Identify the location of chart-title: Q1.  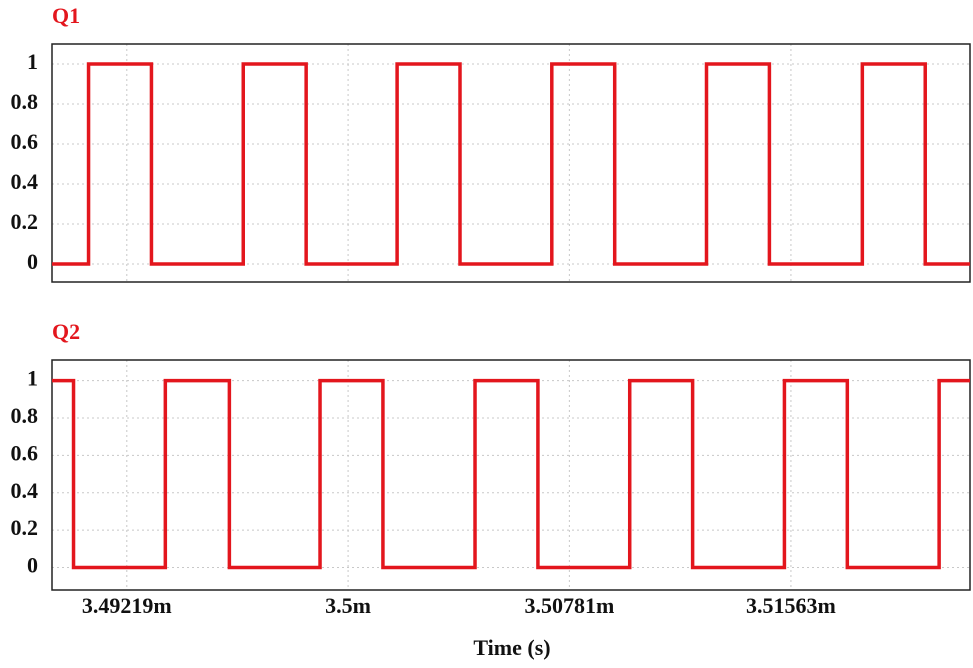
(66, 15).